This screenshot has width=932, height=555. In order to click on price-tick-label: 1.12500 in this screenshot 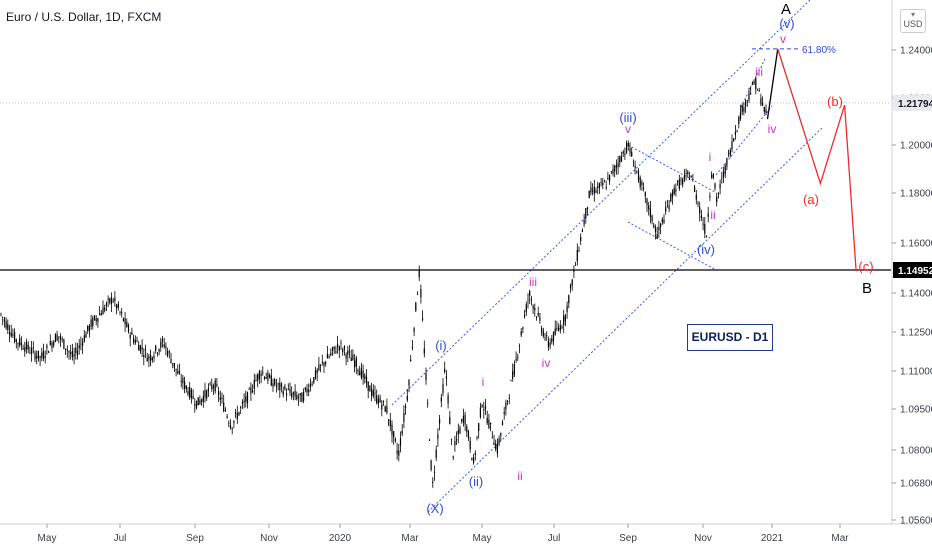, I will do `click(916, 333)`.